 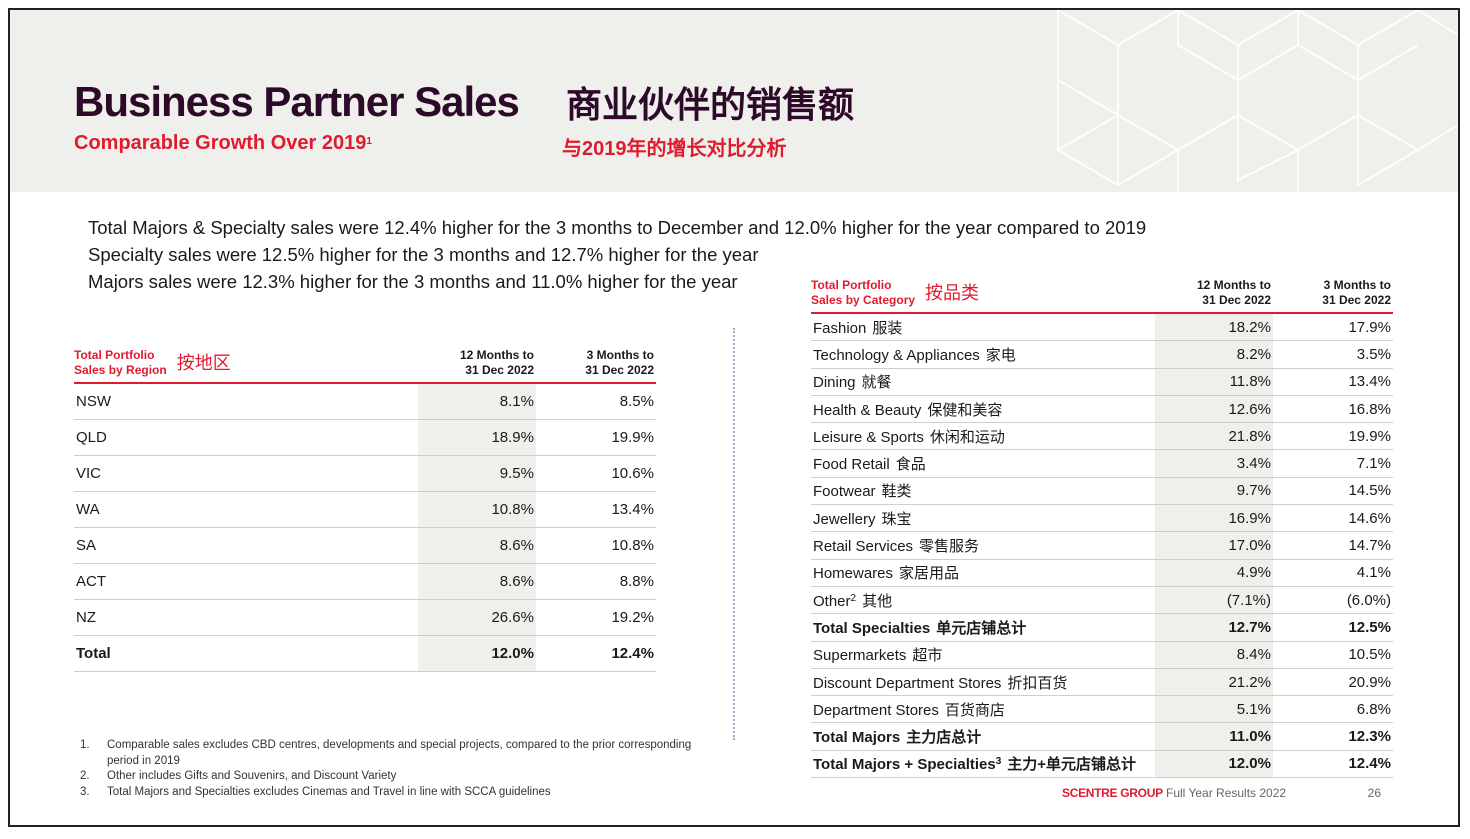 I want to click on page-title: Business Partner Sales, so click(x=297, y=101).